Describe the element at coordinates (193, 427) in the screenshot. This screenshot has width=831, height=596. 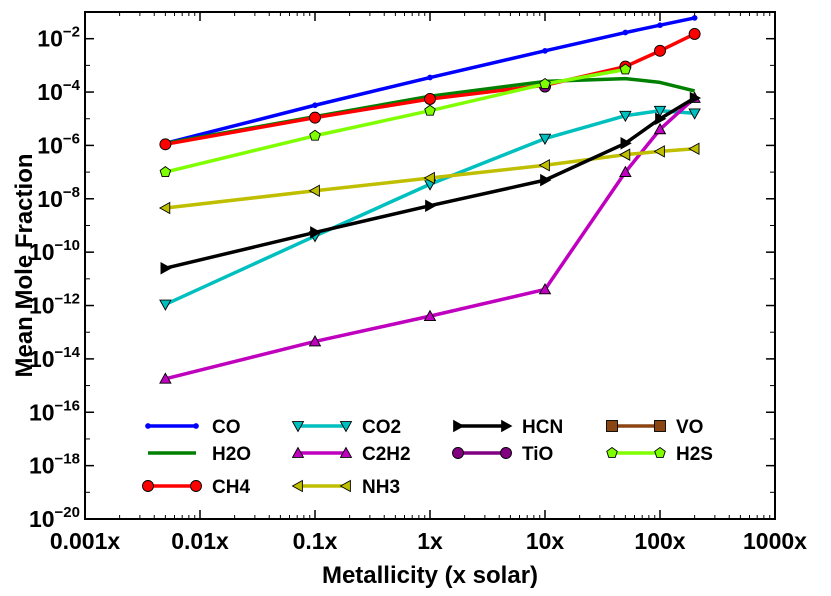
I see `legend-item-co: CO` at that location.